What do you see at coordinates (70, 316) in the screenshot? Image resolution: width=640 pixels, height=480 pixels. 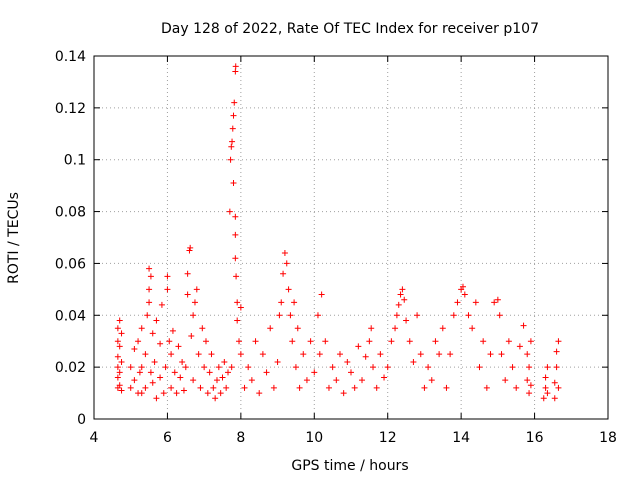 I see `y-tick-label: 0.04` at bounding box center [70, 316].